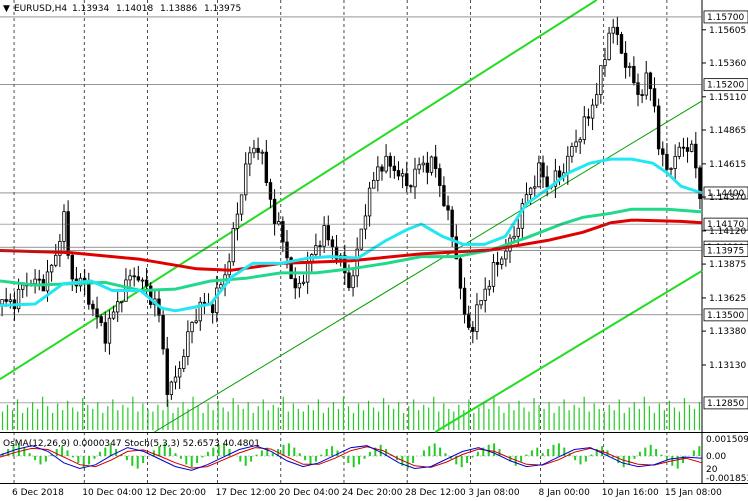 This screenshot has height=501, width=748. What do you see at coordinates (6, 9) in the screenshot?
I see `header-symbol-icon: ▼` at bounding box center [6, 9].